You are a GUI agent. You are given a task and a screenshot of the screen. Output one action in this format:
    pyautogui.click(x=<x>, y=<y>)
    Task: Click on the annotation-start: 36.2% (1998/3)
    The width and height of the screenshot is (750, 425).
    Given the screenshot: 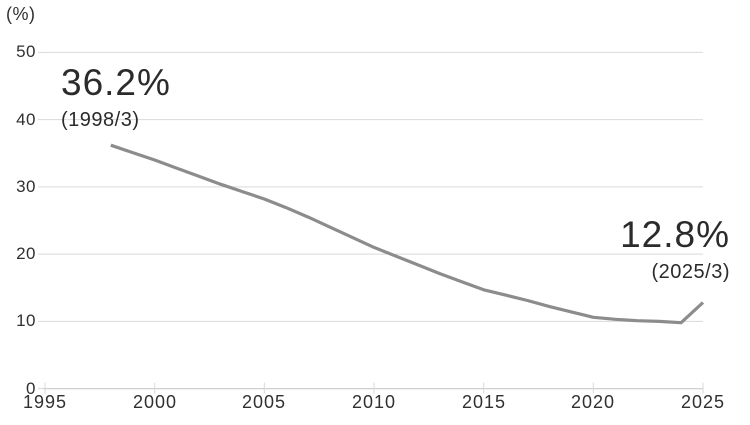 What is the action you would take?
    pyautogui.click(x=116, y=96)
    